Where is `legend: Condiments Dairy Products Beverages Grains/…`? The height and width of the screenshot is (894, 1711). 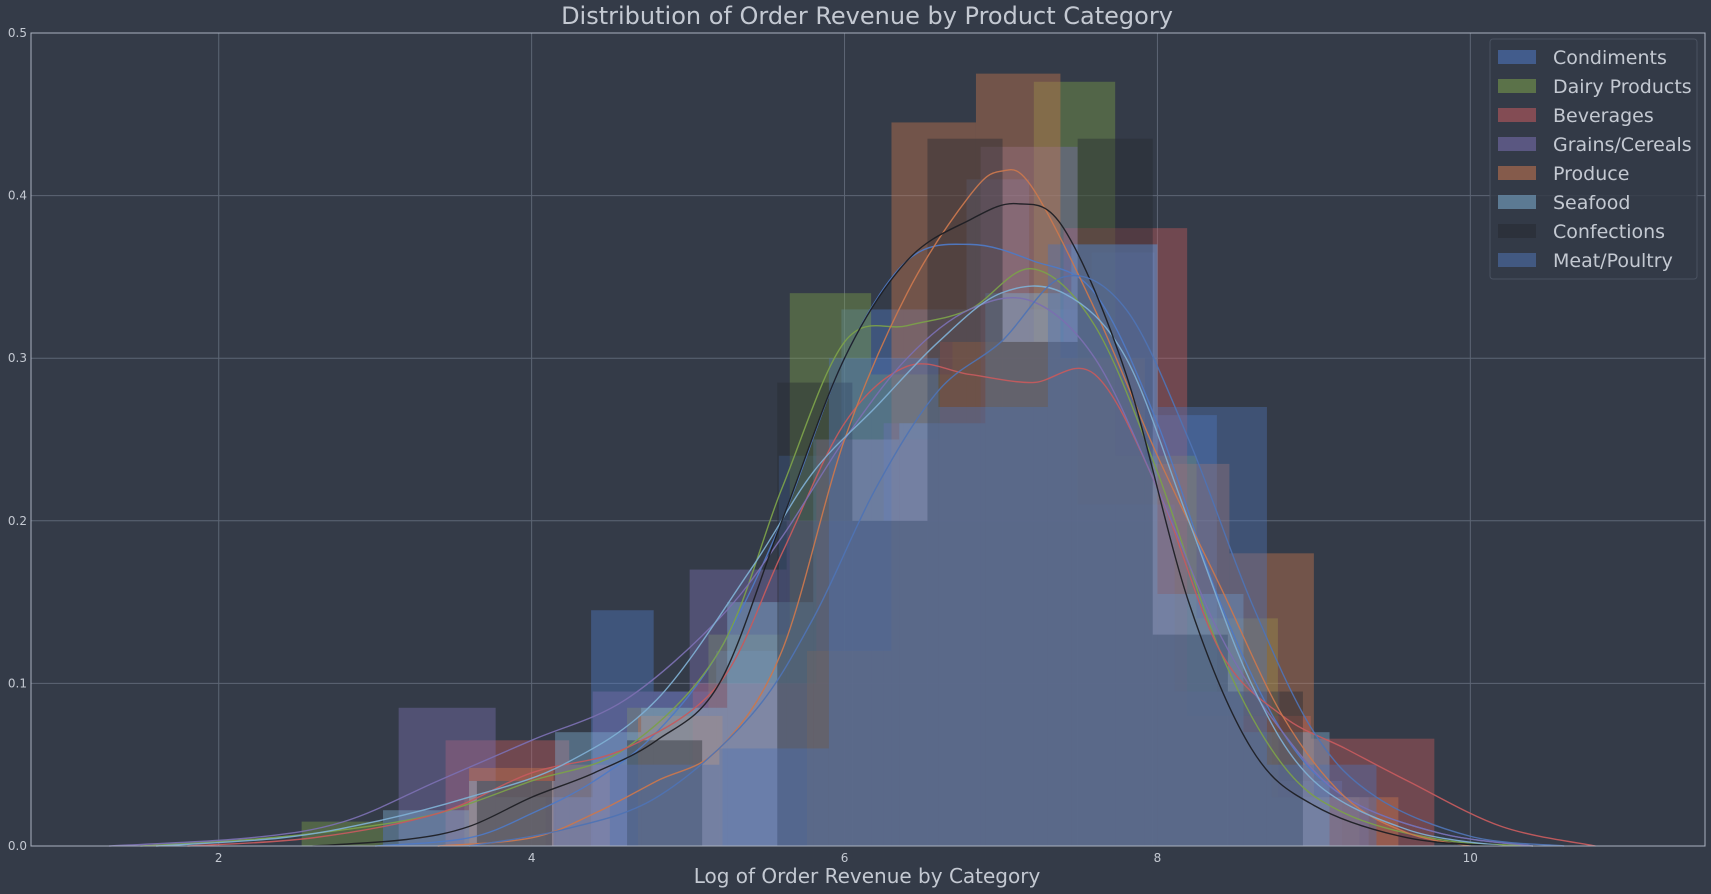 legend: Condiments Dairy Products Beverages Grains/… is located at coordinates (1593, 159).